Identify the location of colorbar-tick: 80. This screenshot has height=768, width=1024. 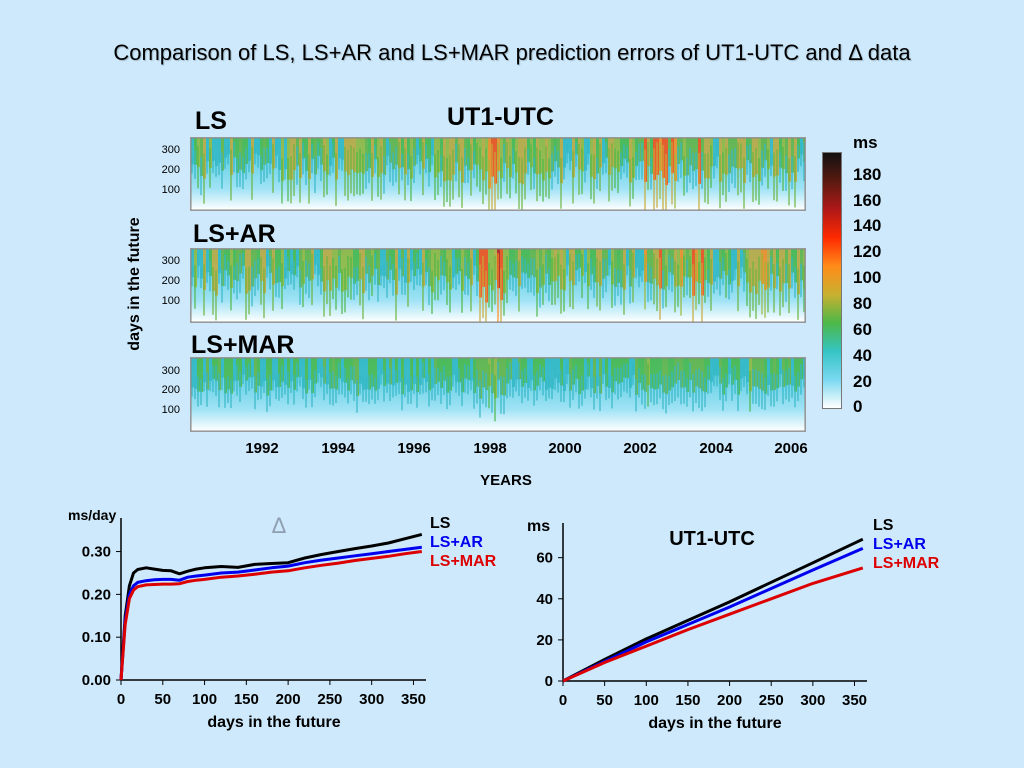
(862, 303).